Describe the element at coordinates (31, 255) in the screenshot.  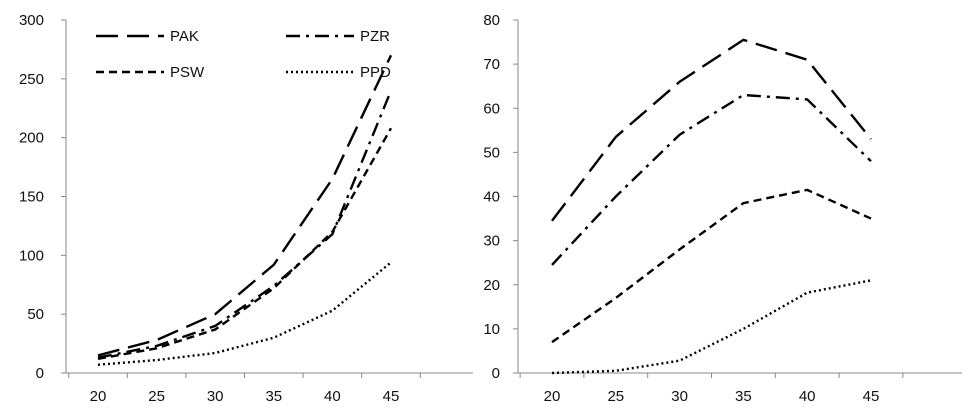
I see `y-tick-label: 100` at that location.